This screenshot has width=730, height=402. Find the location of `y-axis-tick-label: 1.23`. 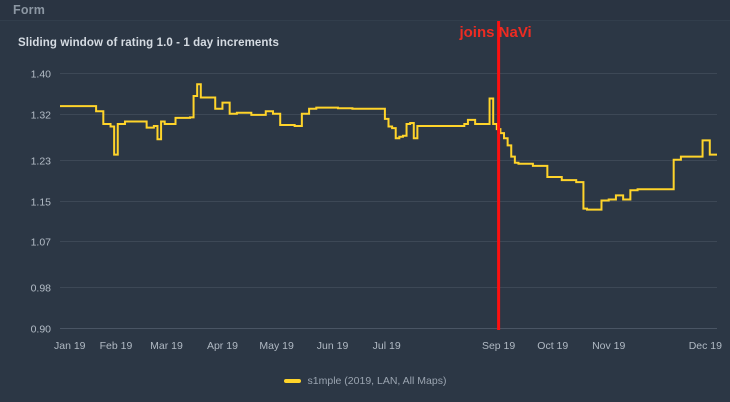

y-axis-tick-label: 1.23 is located at coordinates (41, 162).